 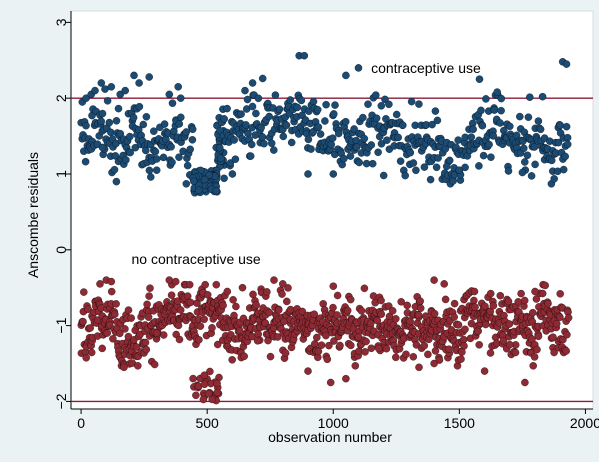 What do you see at coordinates (61, 174) in the screenshot?
I see `y-tick-label: 1` at bounding box center [61, 174].